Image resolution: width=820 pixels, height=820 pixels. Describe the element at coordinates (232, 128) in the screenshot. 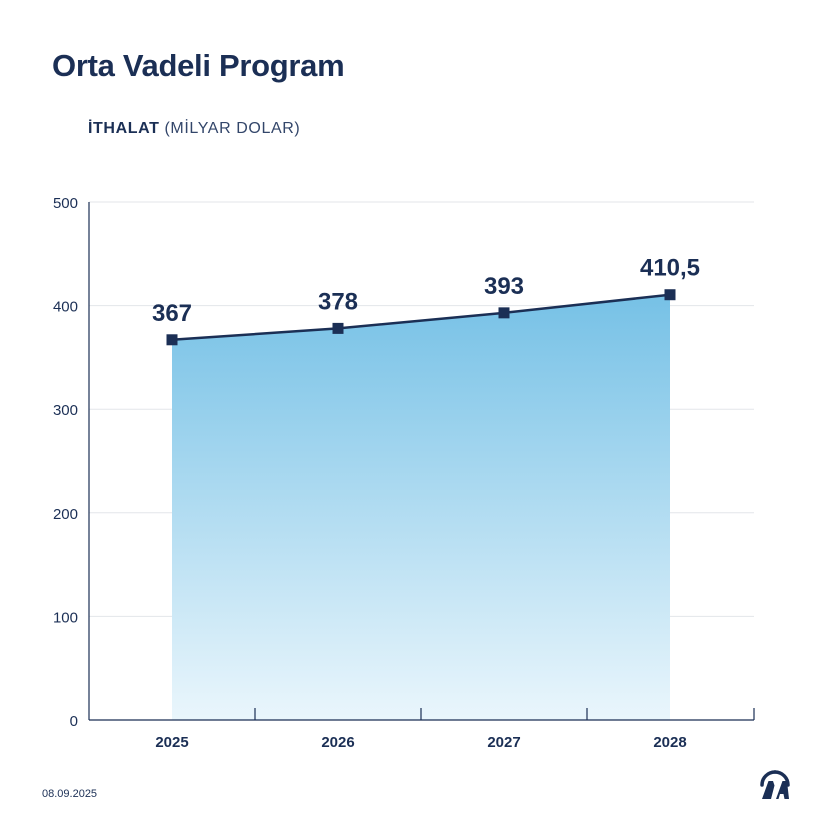

I see `subtitle-unit: (MİLYAR DOLAR)` at that location.